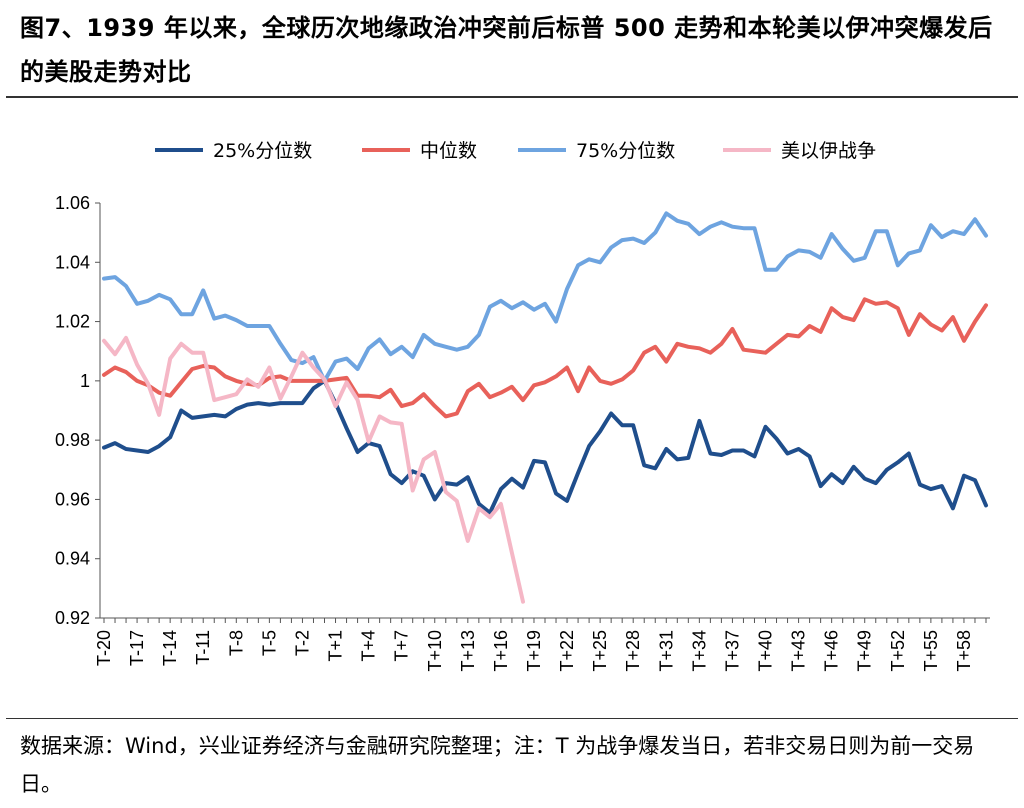  I want to click on x-tick-label: T+25, so click(600, 651).